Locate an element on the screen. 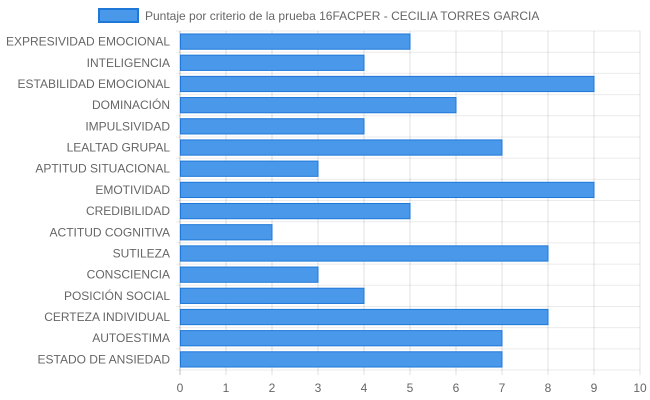  y-category-label: POSICIÓN SOCIAL is located at coordinates (117, 295).